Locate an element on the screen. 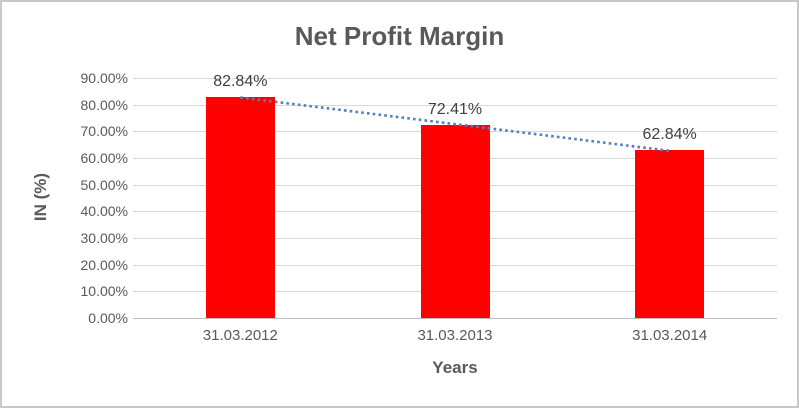 This screenshot has width=799, height=408. chart-title: Net Profit Margin is located at coordinates (399, 36).